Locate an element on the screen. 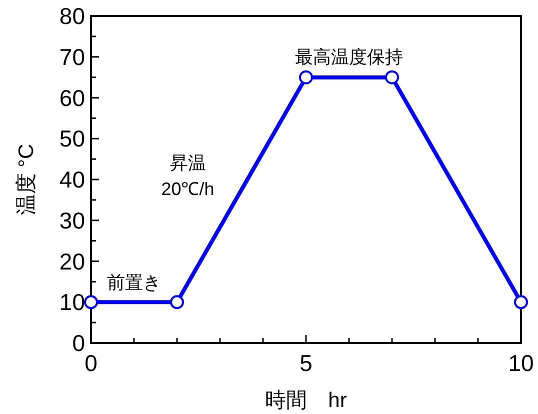 The height and width of the screenshot is (414, 538). y-tick-label: 80 is located at coordinates (72, 16).